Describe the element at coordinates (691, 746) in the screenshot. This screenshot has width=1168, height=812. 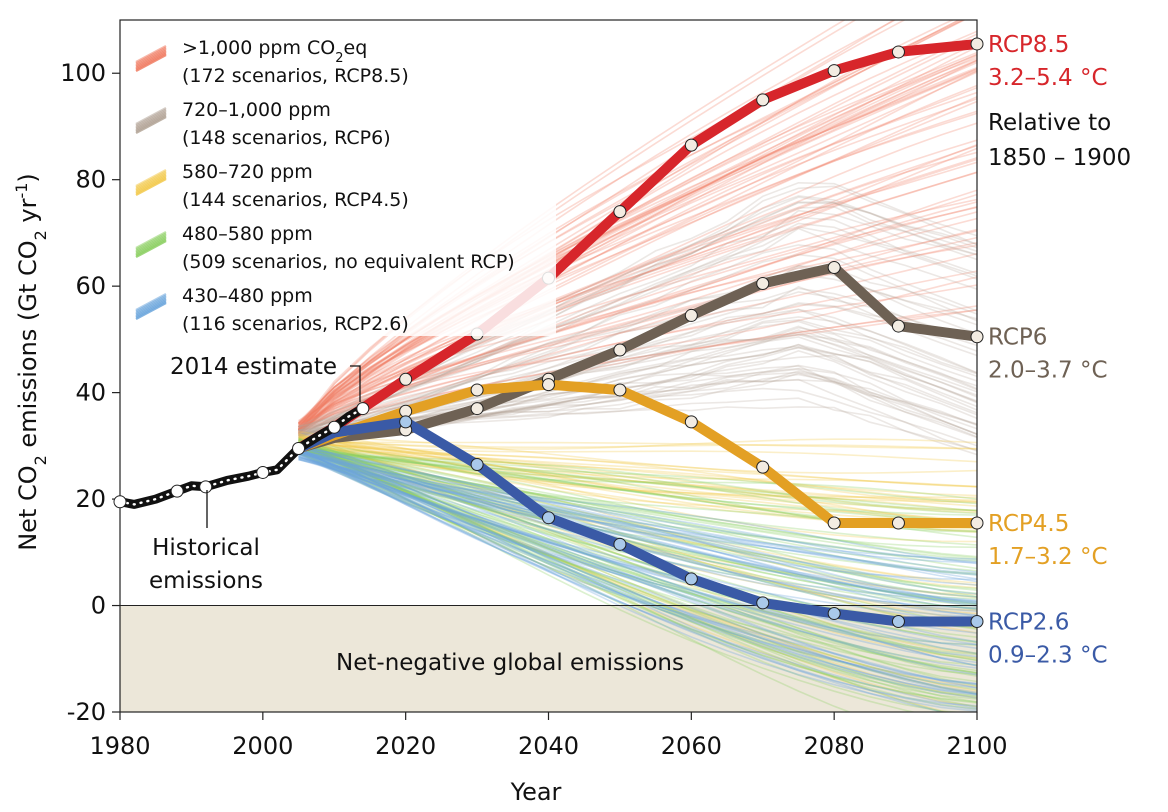
I see `x-tick-label: 2060` at that location.